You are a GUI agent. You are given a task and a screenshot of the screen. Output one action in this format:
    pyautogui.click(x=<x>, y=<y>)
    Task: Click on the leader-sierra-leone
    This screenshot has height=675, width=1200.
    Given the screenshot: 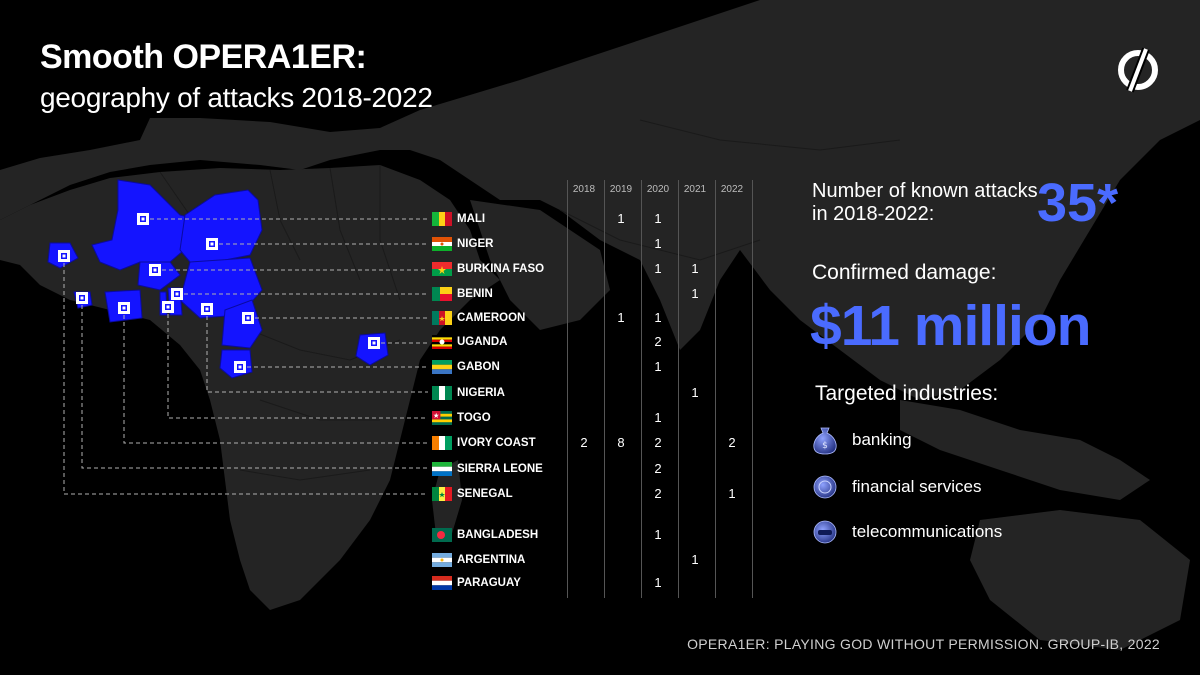 What is the action you would take?
    pyautogui.click(x=254, y=387)
    